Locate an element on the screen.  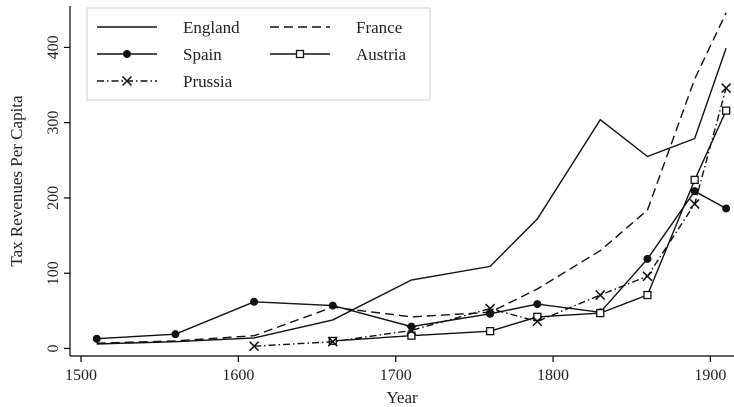
x-tick-label: 1600 is located at coordinates (238, 375).